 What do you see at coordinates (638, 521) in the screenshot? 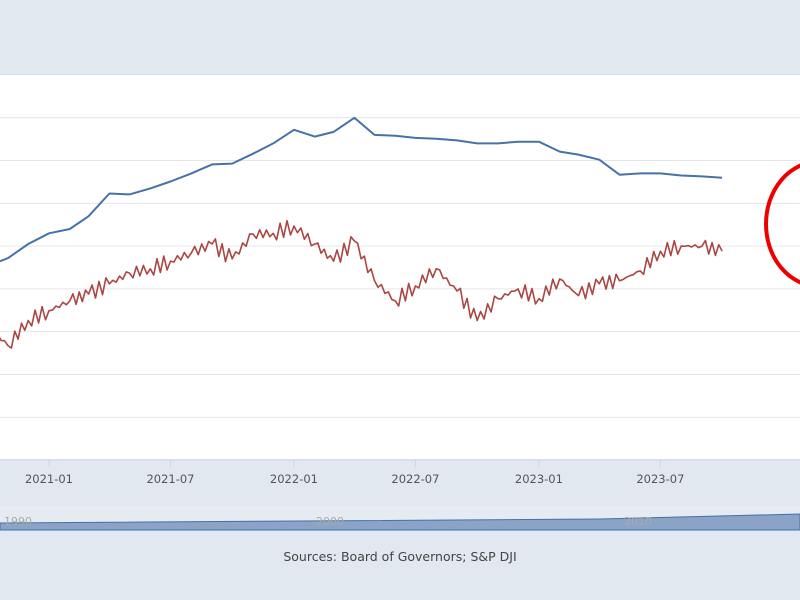
I see `navigator-label: 2010` at bounding box center [638, 521].